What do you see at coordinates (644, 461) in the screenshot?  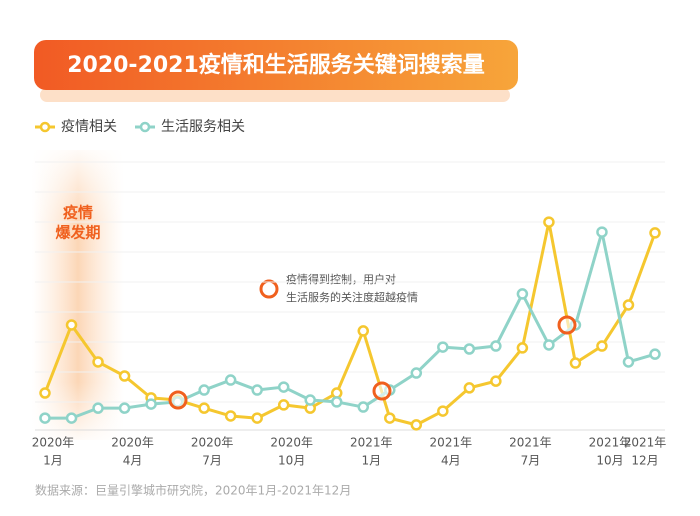 I see `x-tick-label: 12月` at bounding box center [644, 461].